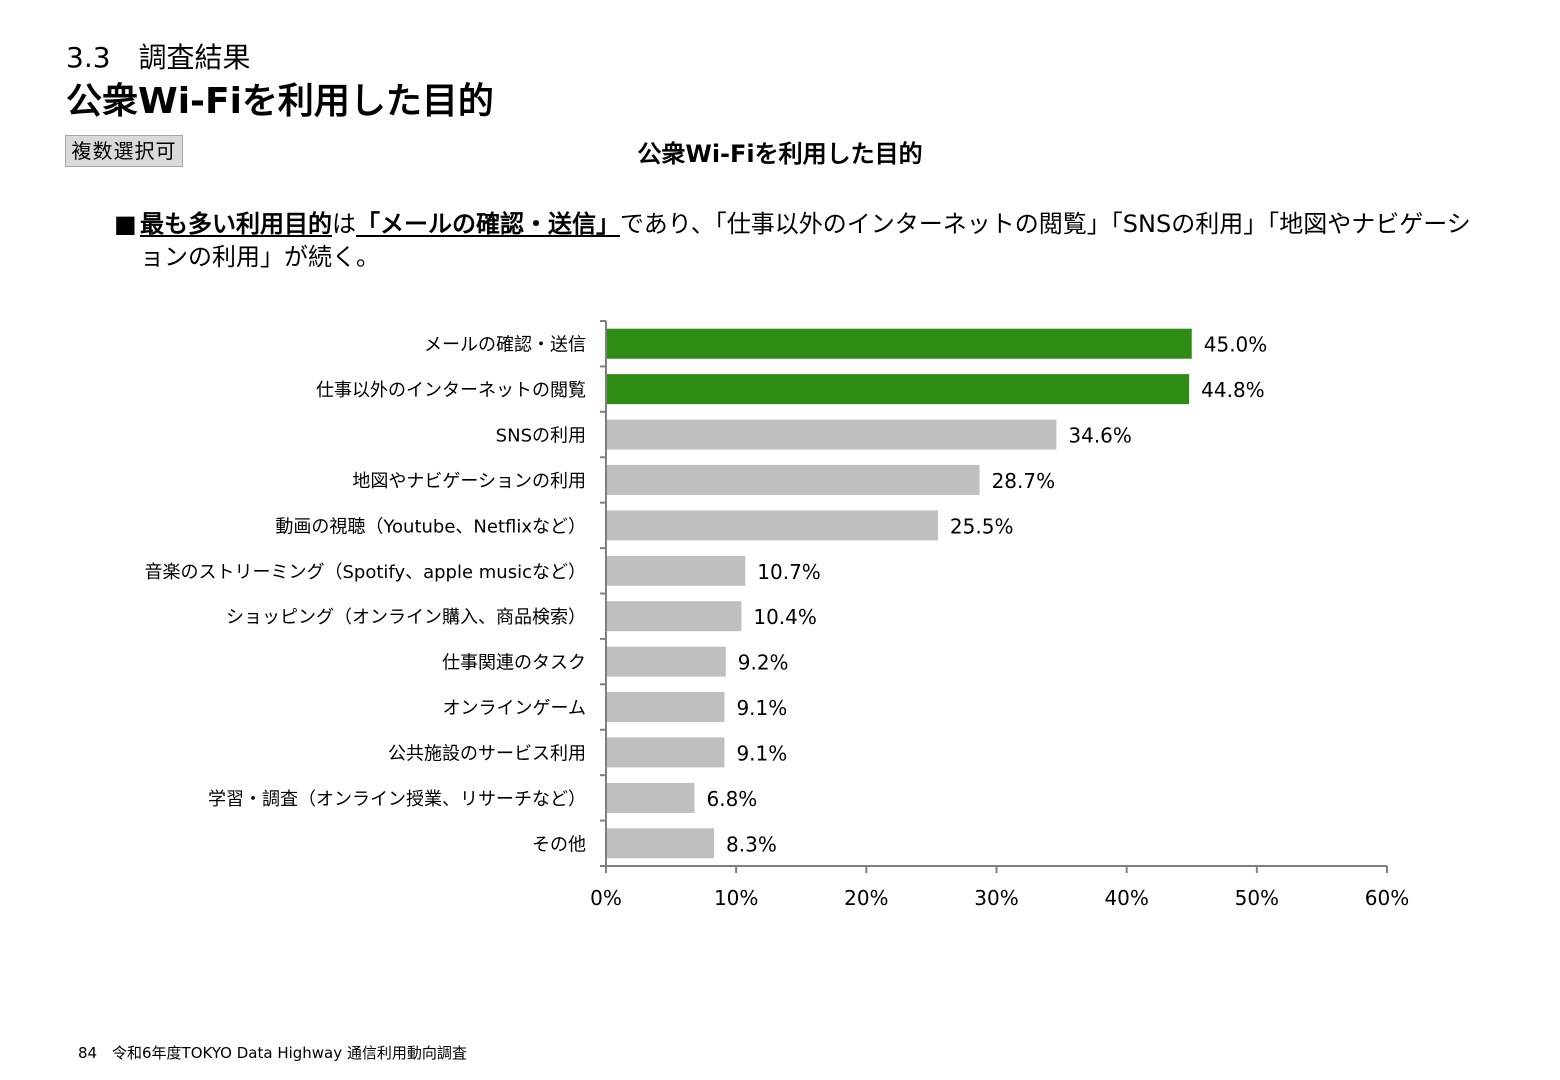  I want to click on category-label: 音楽のストリーミング（Spotify、apple musicなど）, so click(366, 572).